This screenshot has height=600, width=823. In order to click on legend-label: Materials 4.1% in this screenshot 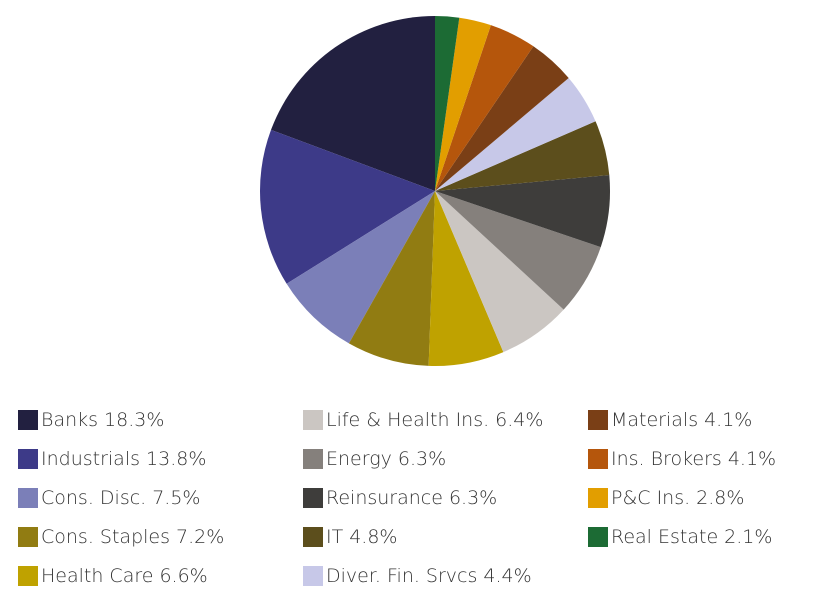, I will do `click(681, 420)`.